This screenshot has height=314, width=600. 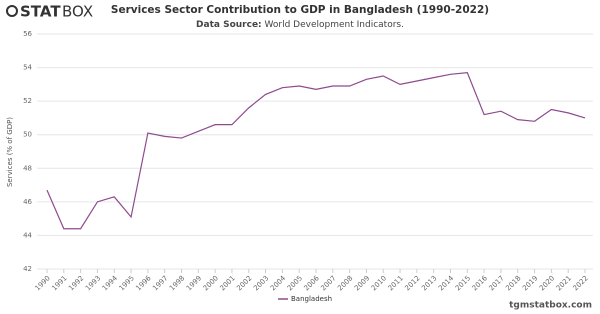 I want to click on x-tick-label: 2015, so click(x=463, y=283).